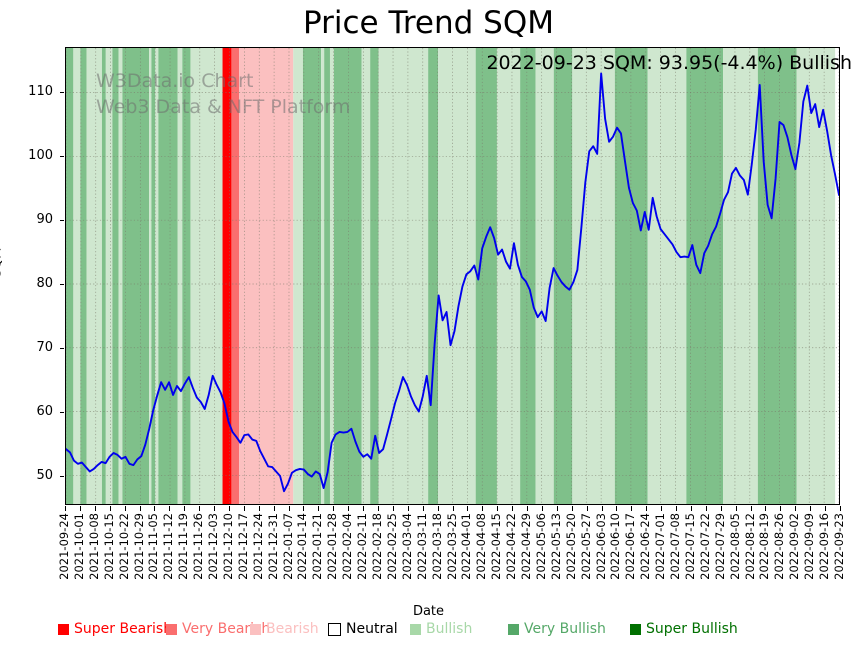 This screenshot has height=646, width=857. What do you see at coordinates (363, 629) in the screenshot?
I see `legend-item: Neutral` at bounding box center [363, 629].